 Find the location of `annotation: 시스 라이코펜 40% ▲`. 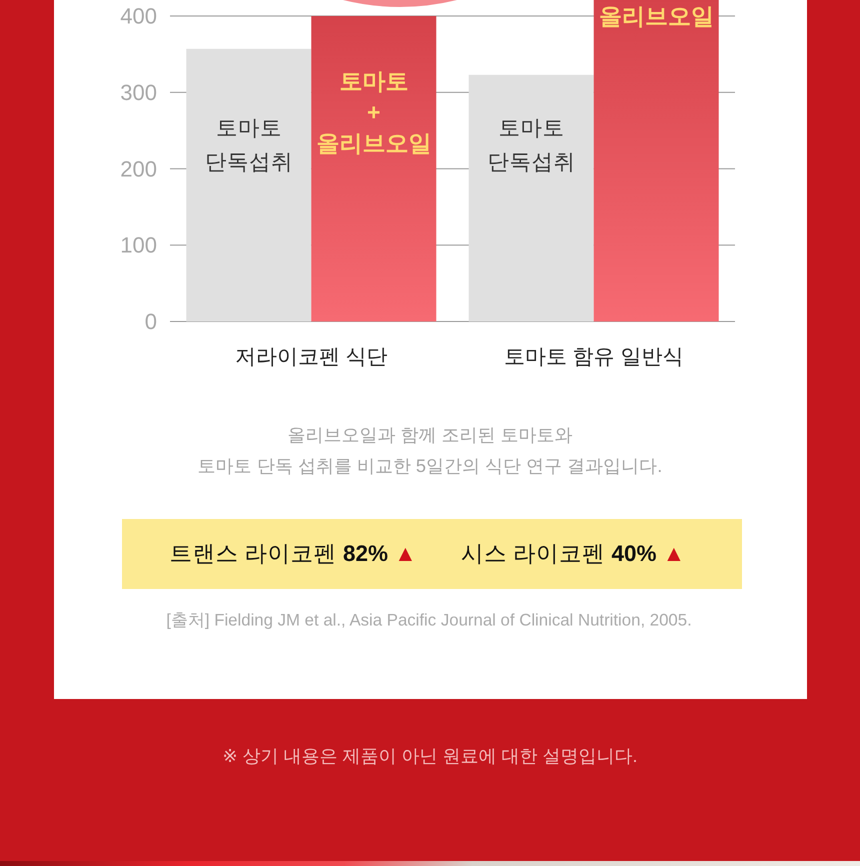

annotation: 시스 라이코펜 40% ▲ is located at coordinates (573, 553).